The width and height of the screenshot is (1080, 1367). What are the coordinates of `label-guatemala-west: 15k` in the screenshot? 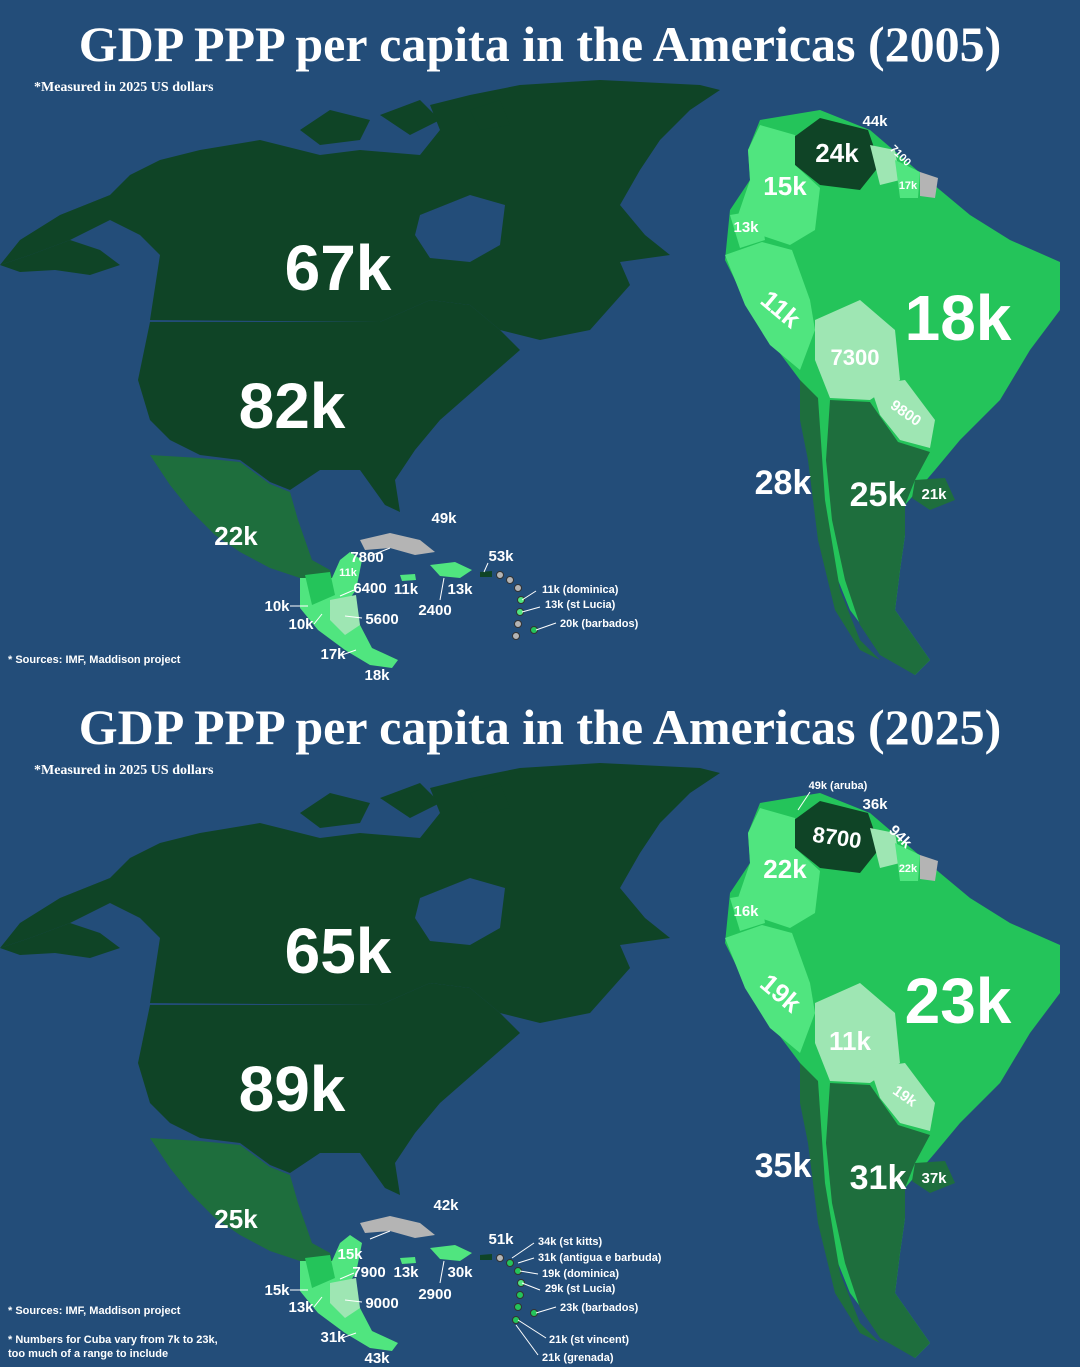 It's located at (277, 1290).